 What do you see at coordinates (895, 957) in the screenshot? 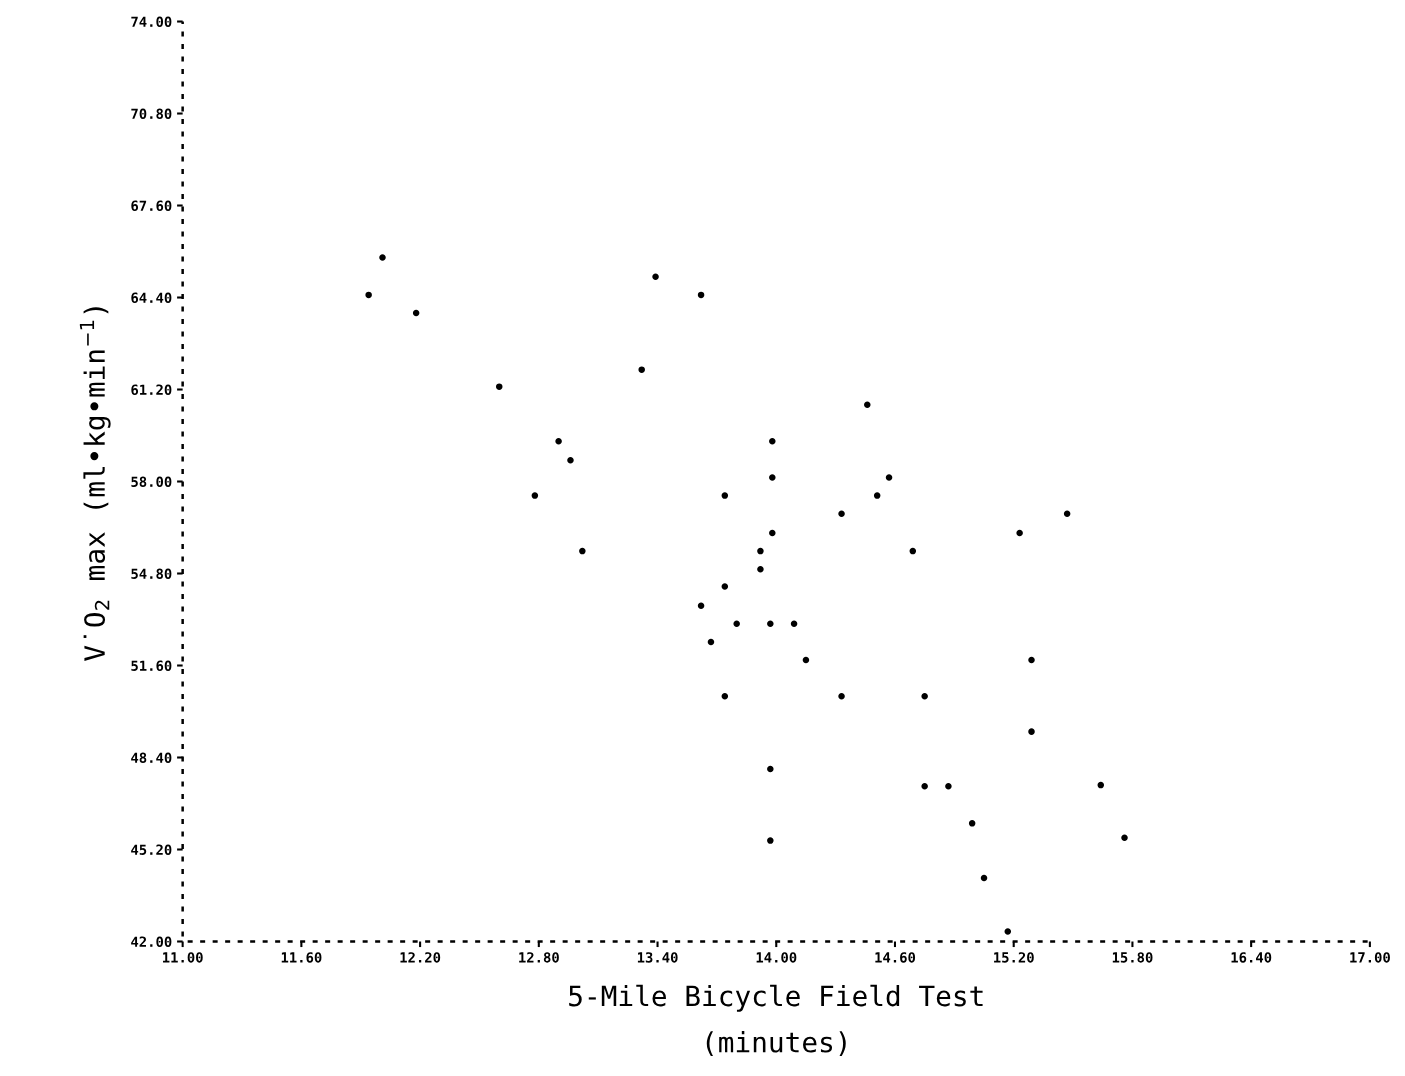
I see `x-tick-label: 14.60` at bounding box center [895, 957].